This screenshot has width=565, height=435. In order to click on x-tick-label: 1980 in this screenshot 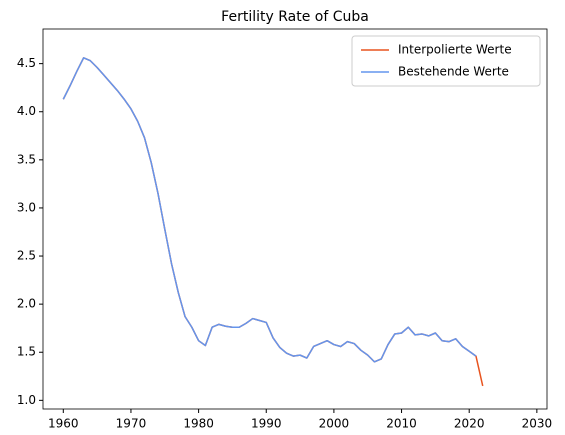, I will do `click(198, 424)`.